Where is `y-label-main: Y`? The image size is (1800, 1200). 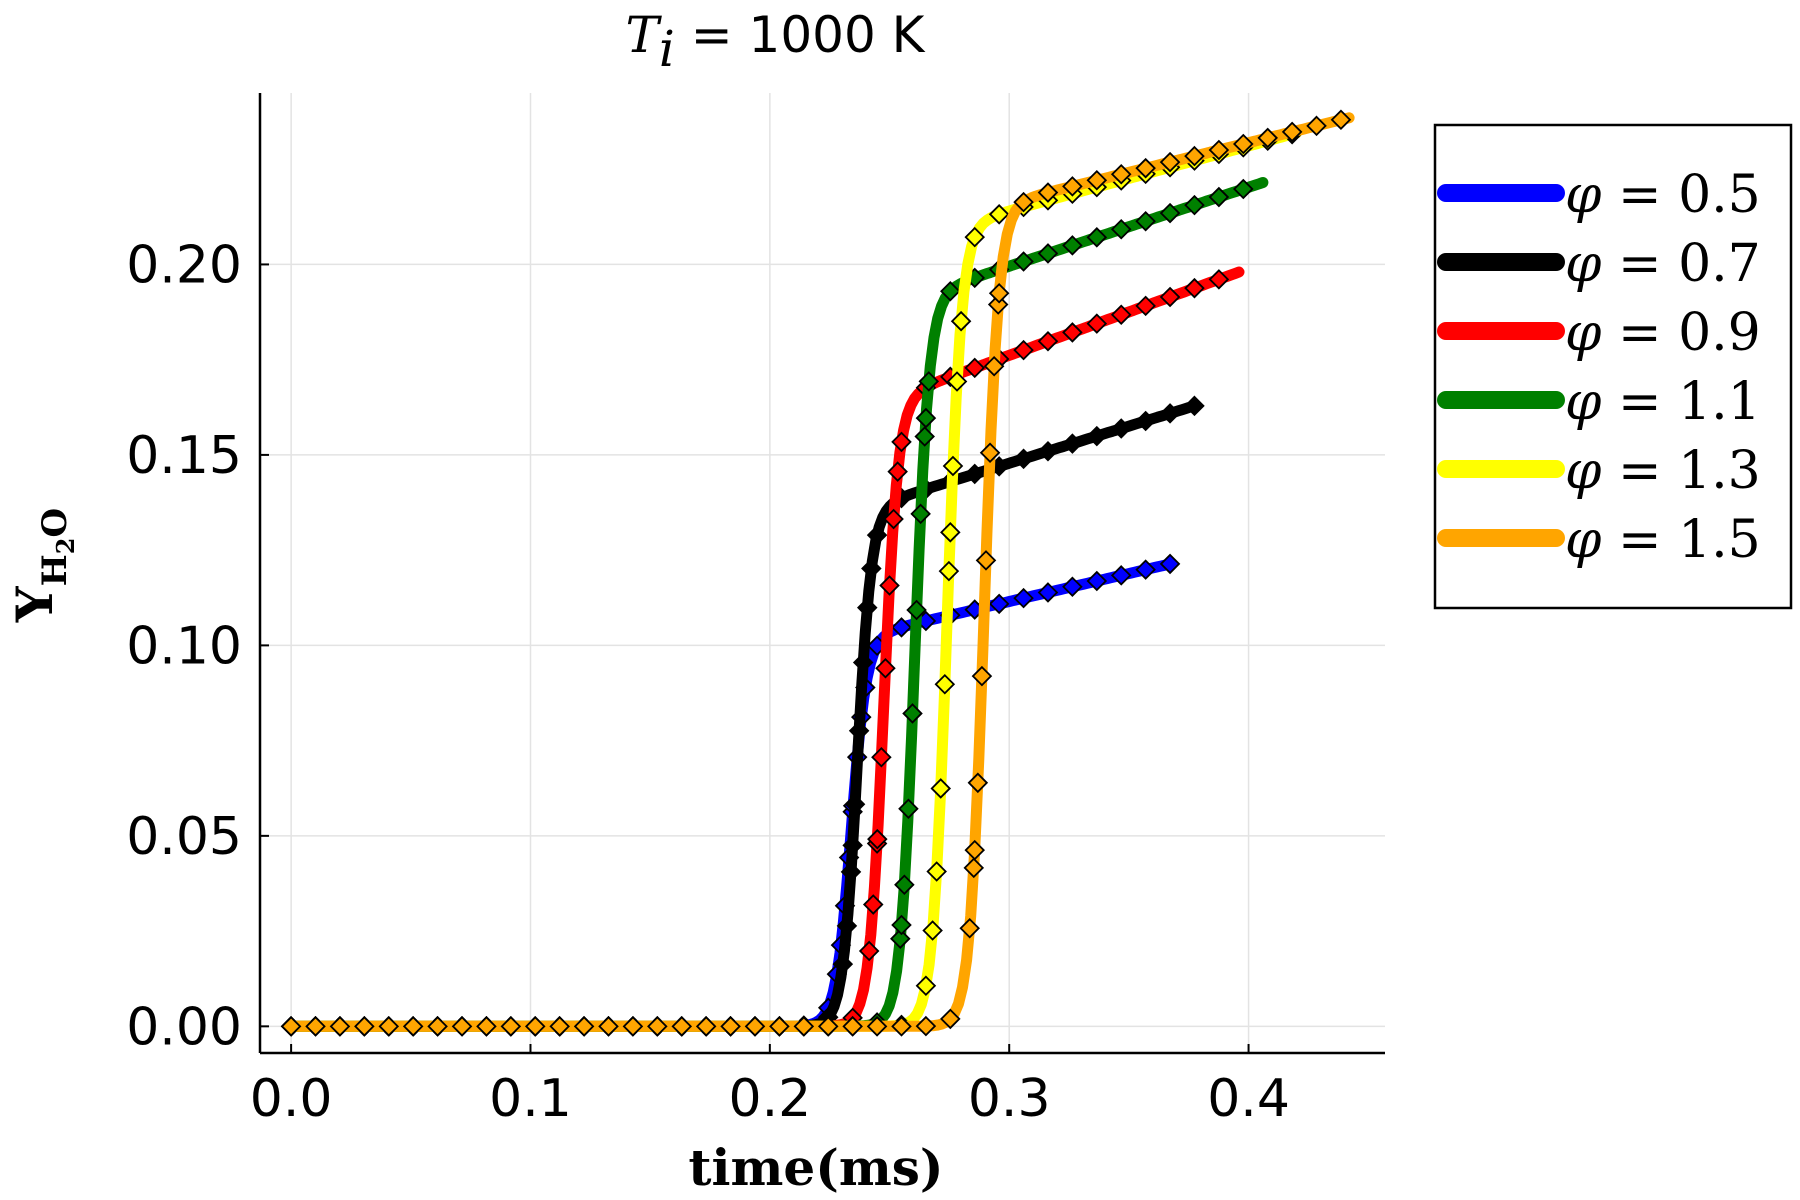 y-label-main: Y is located at coordinates (34, 604).